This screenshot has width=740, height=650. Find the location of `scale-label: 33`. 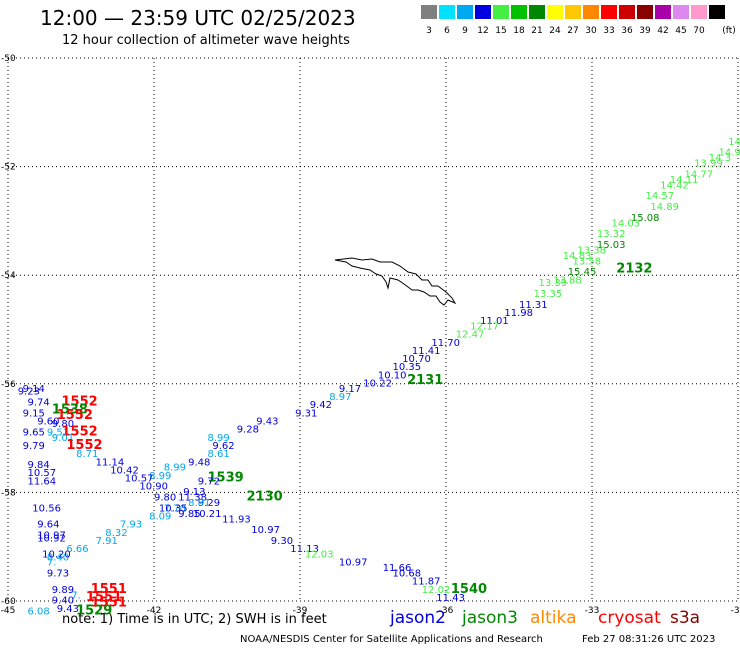

scale-label: 33 is located at coordinates (609, 31).